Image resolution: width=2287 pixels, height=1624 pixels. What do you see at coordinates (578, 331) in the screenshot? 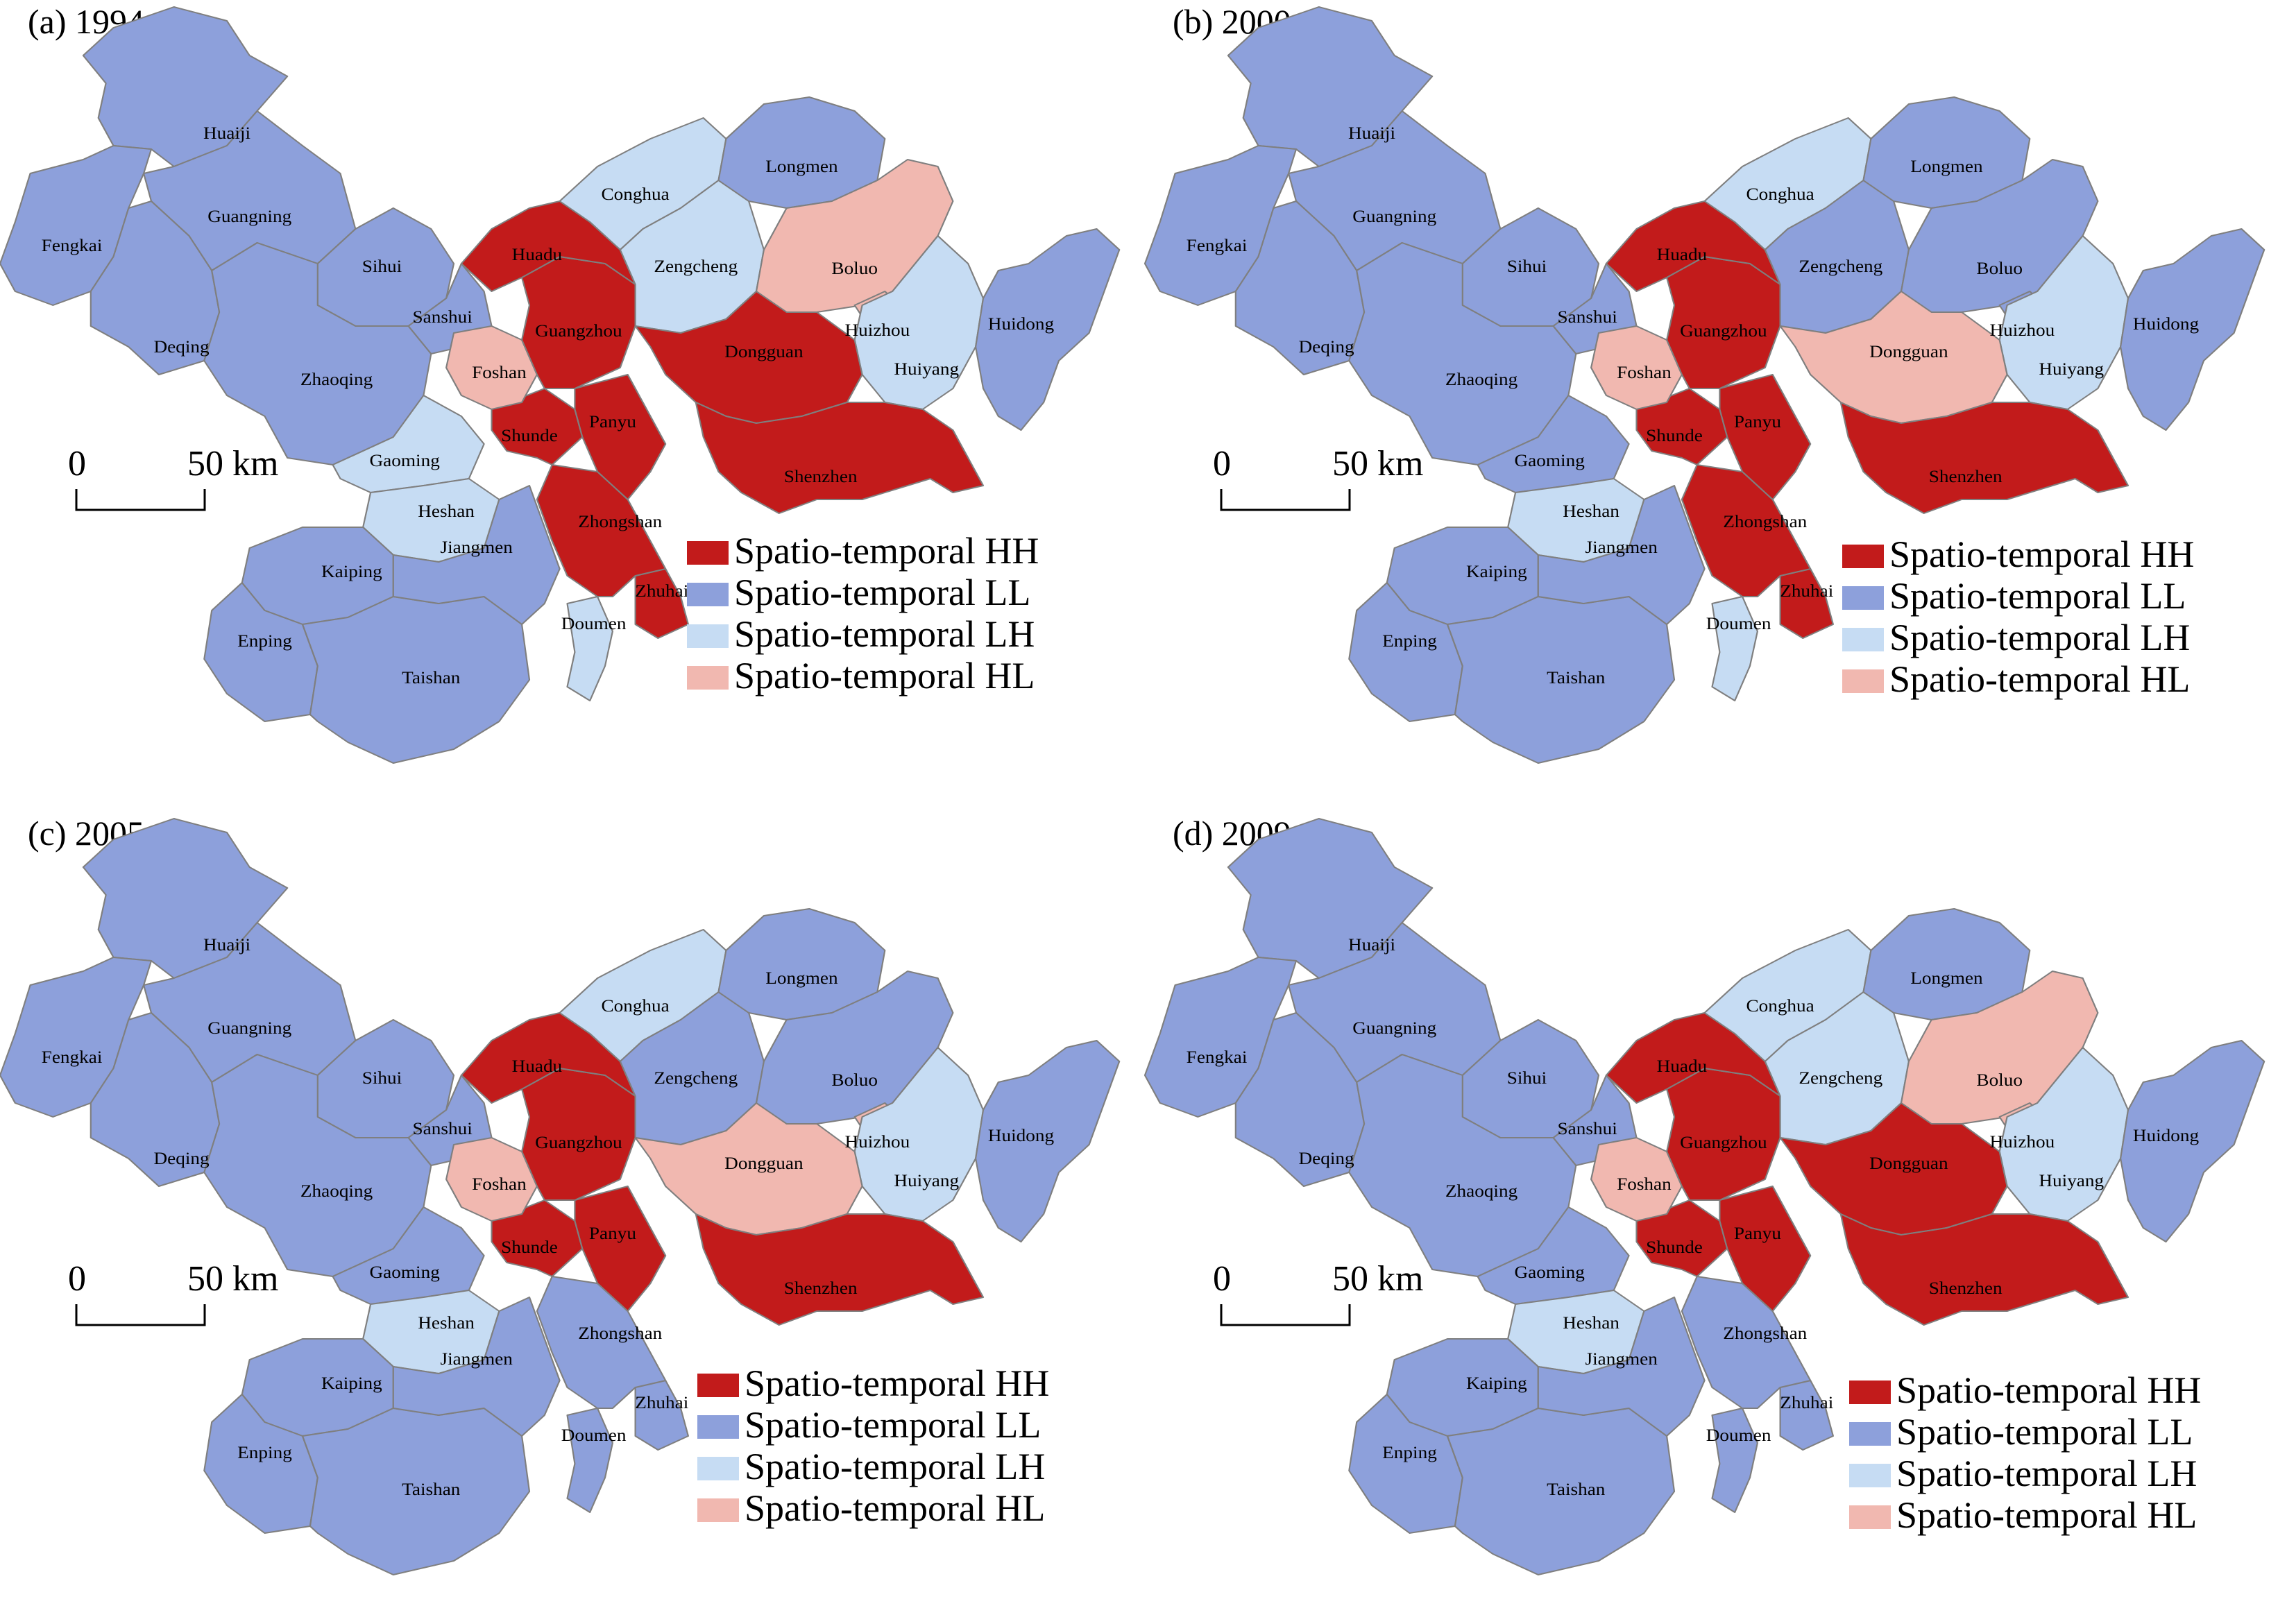
I see `region-label-guangzhou: Guangzhou` at bounding box center [578, 331].